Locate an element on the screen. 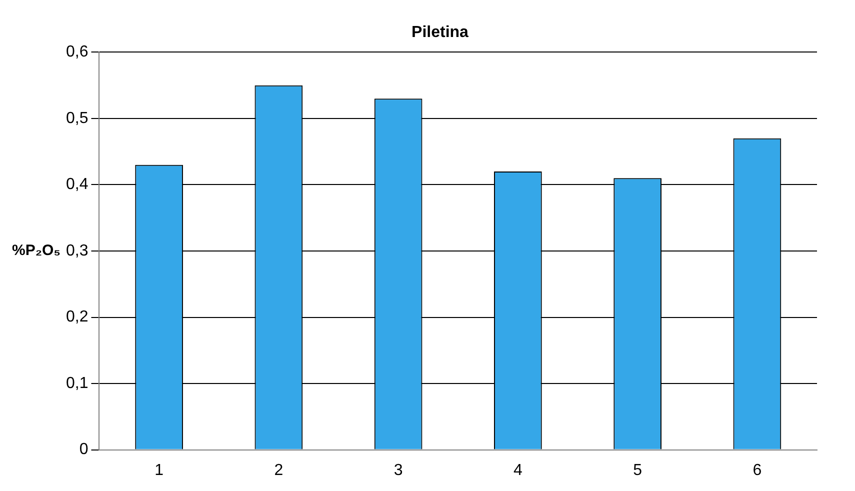  y-axis-title: %P₂O₅ is located at coordinates (36, 251).